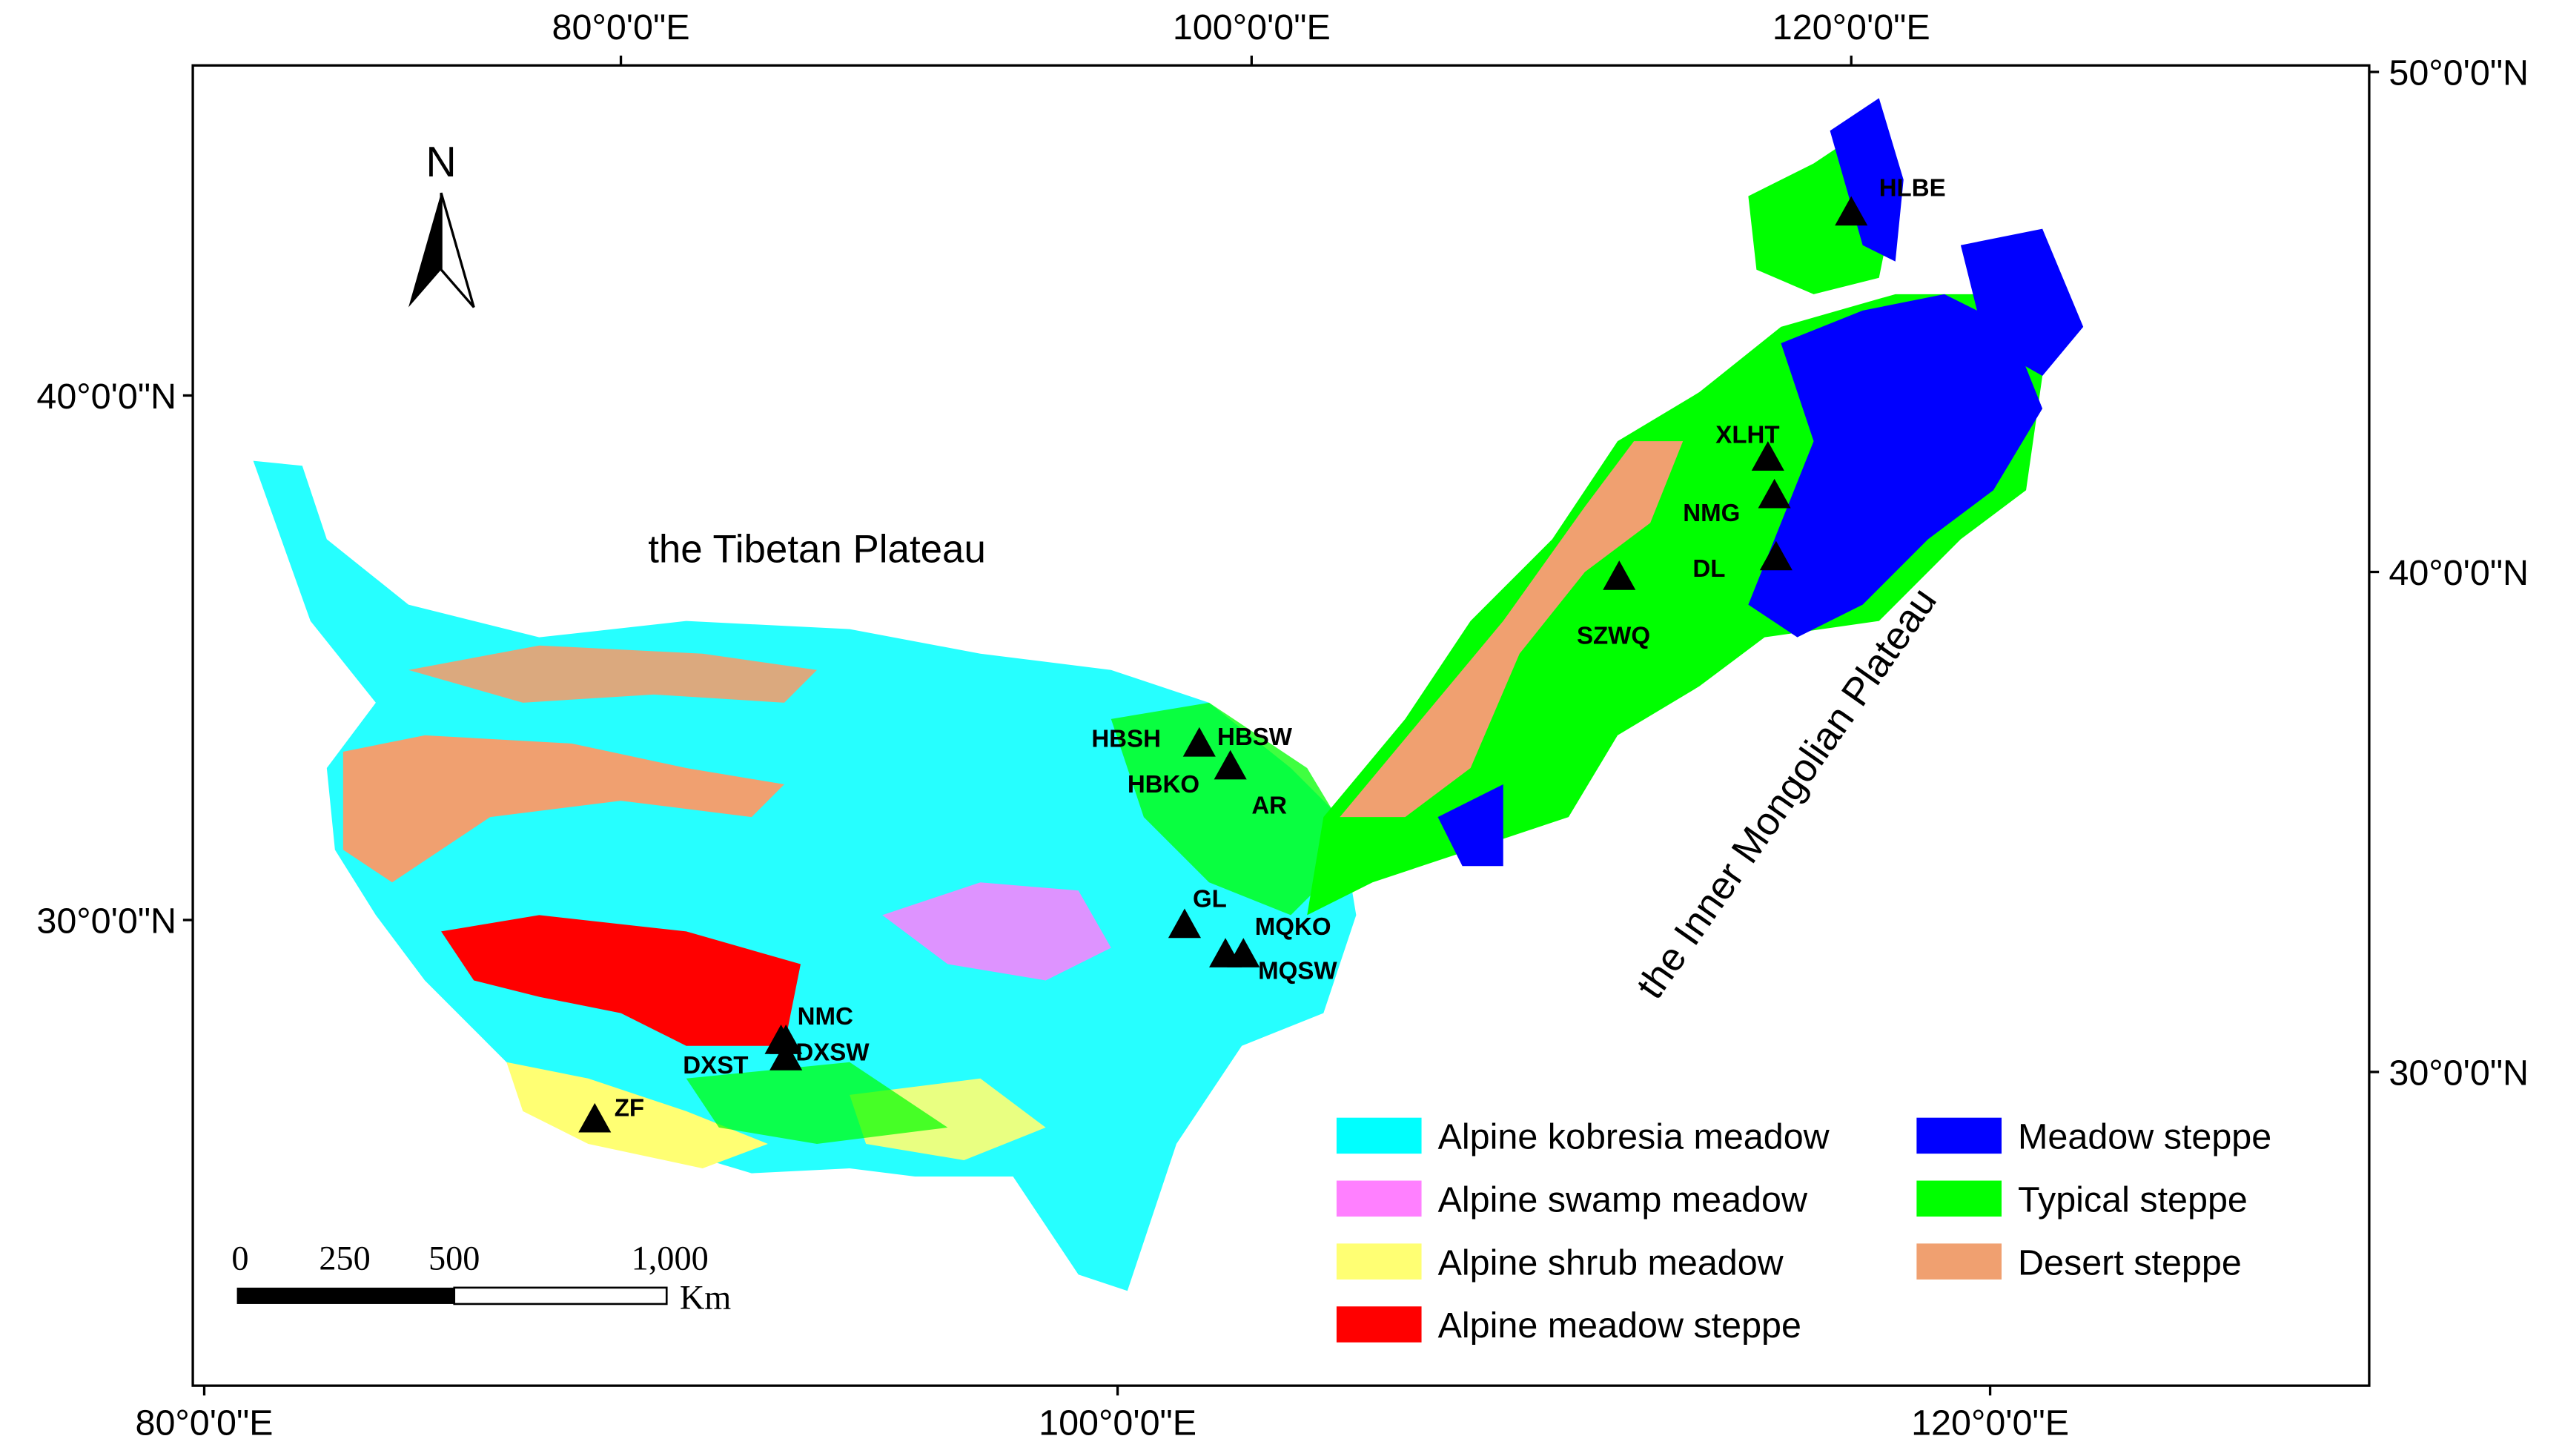 Image resolution: width=2562 pixels, height=1456 pixels. Describe the element at coordinates (1255, 738) in the screenshot. I see `site-label: HBSW` at that location.